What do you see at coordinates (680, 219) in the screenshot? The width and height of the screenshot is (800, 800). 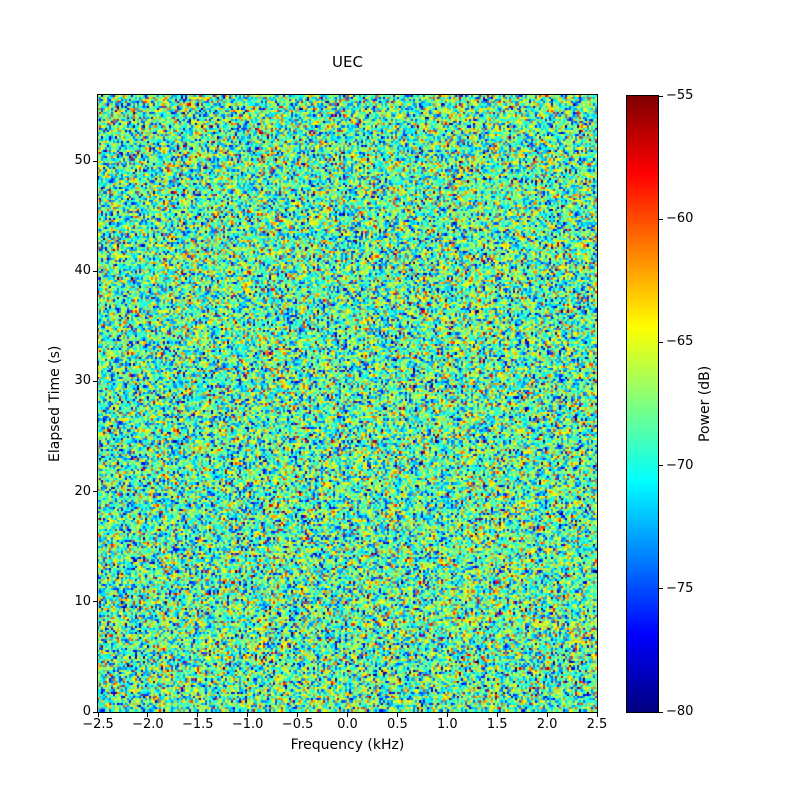 I see `colorbar-tick-label: −60` at bounding box center [680, 219].